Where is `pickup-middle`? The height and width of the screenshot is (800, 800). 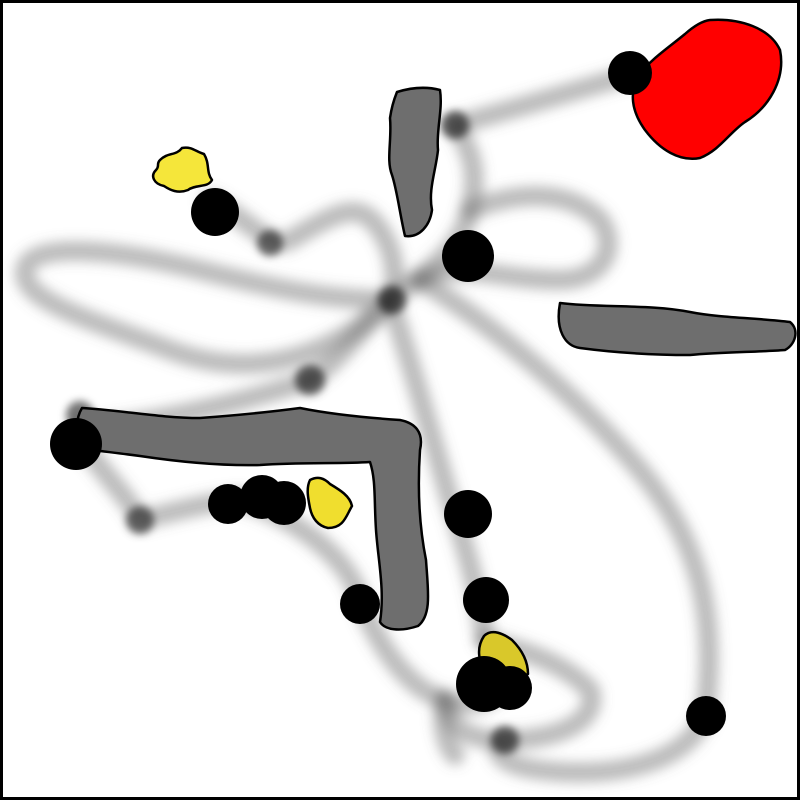 pickup-middle is located at coordinates (330, 503).